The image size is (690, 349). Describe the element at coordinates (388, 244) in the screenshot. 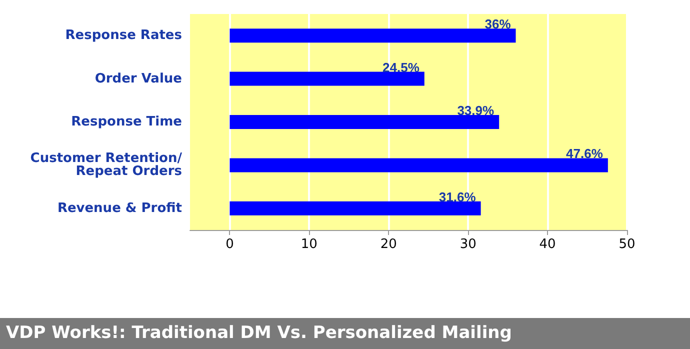

I see `x-tick-label: 20` at that location.